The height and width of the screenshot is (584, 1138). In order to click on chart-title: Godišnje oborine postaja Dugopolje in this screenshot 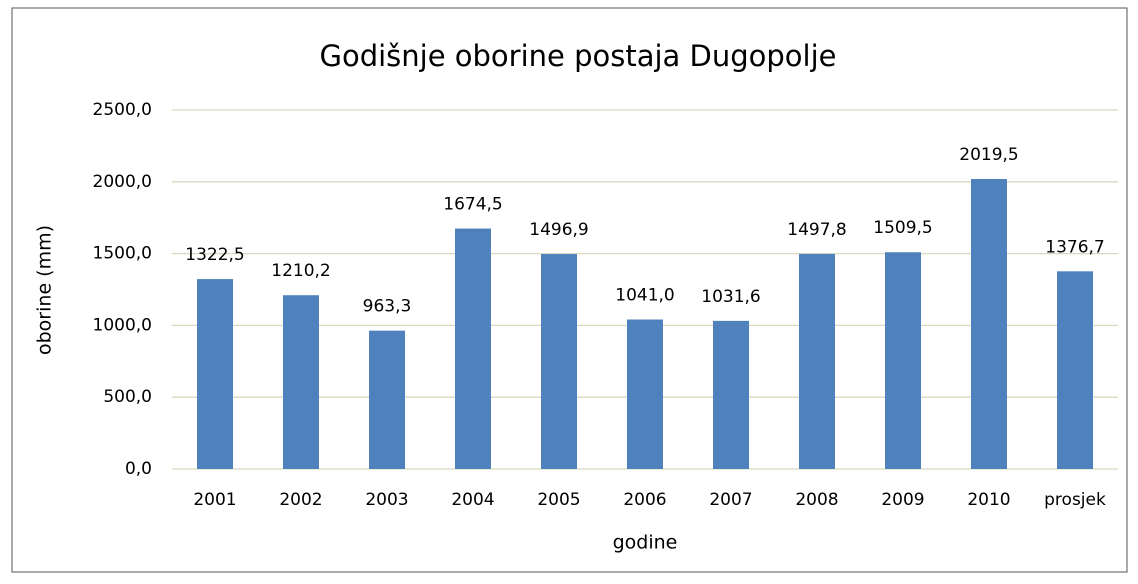, I will do `click(577, 56)`.